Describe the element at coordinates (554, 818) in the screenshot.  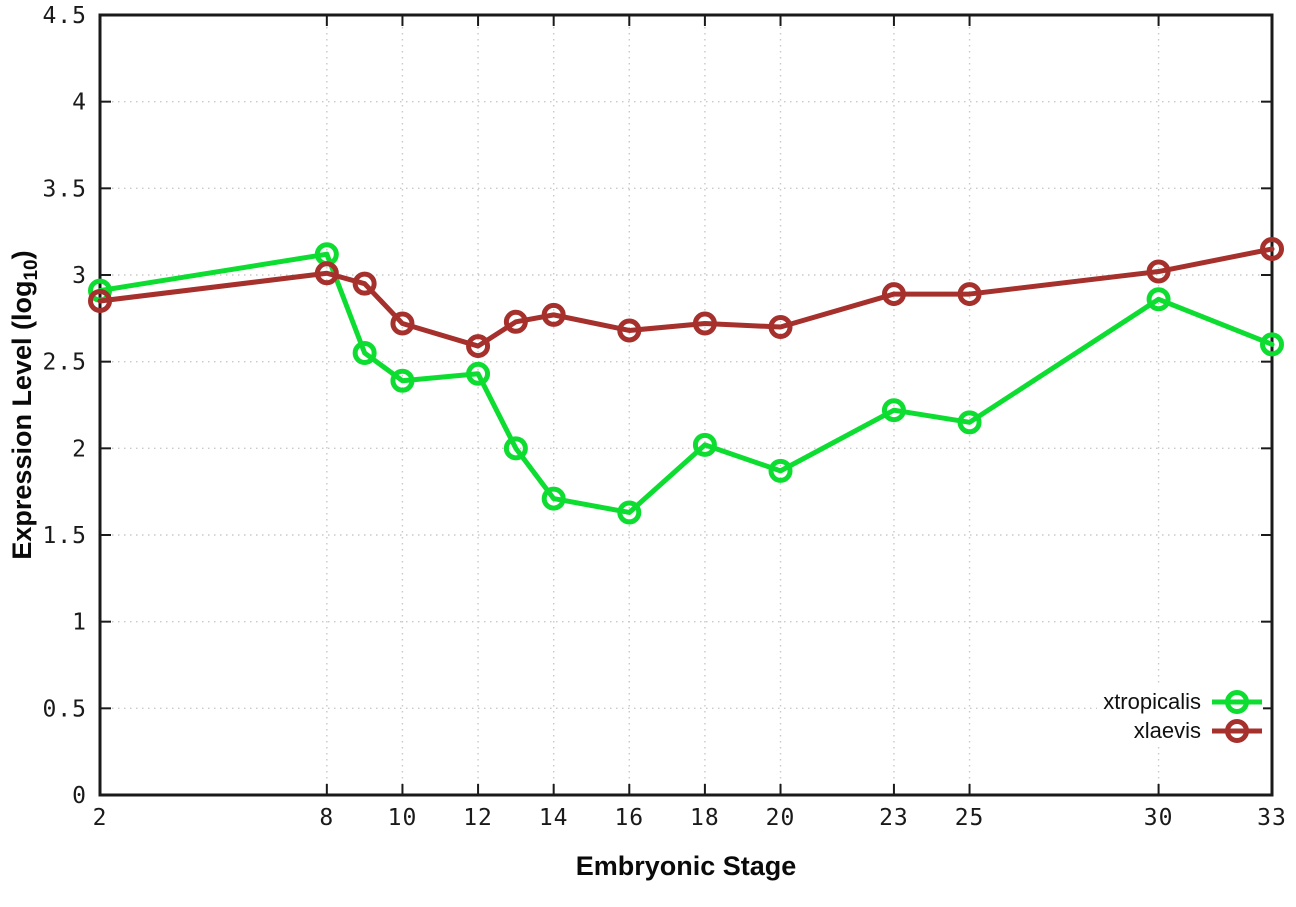
I see `x-tick-label: 14` at that location.